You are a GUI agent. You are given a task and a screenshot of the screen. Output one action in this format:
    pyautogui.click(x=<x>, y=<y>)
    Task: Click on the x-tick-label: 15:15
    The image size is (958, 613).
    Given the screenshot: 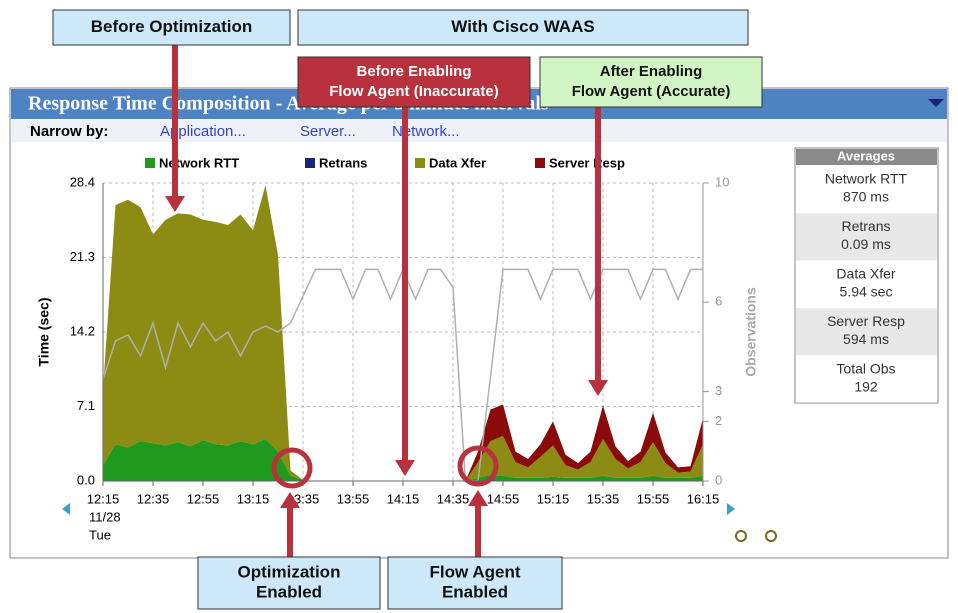 What is the action you would take?
    pyautogui.click(x=553, y=498)
    